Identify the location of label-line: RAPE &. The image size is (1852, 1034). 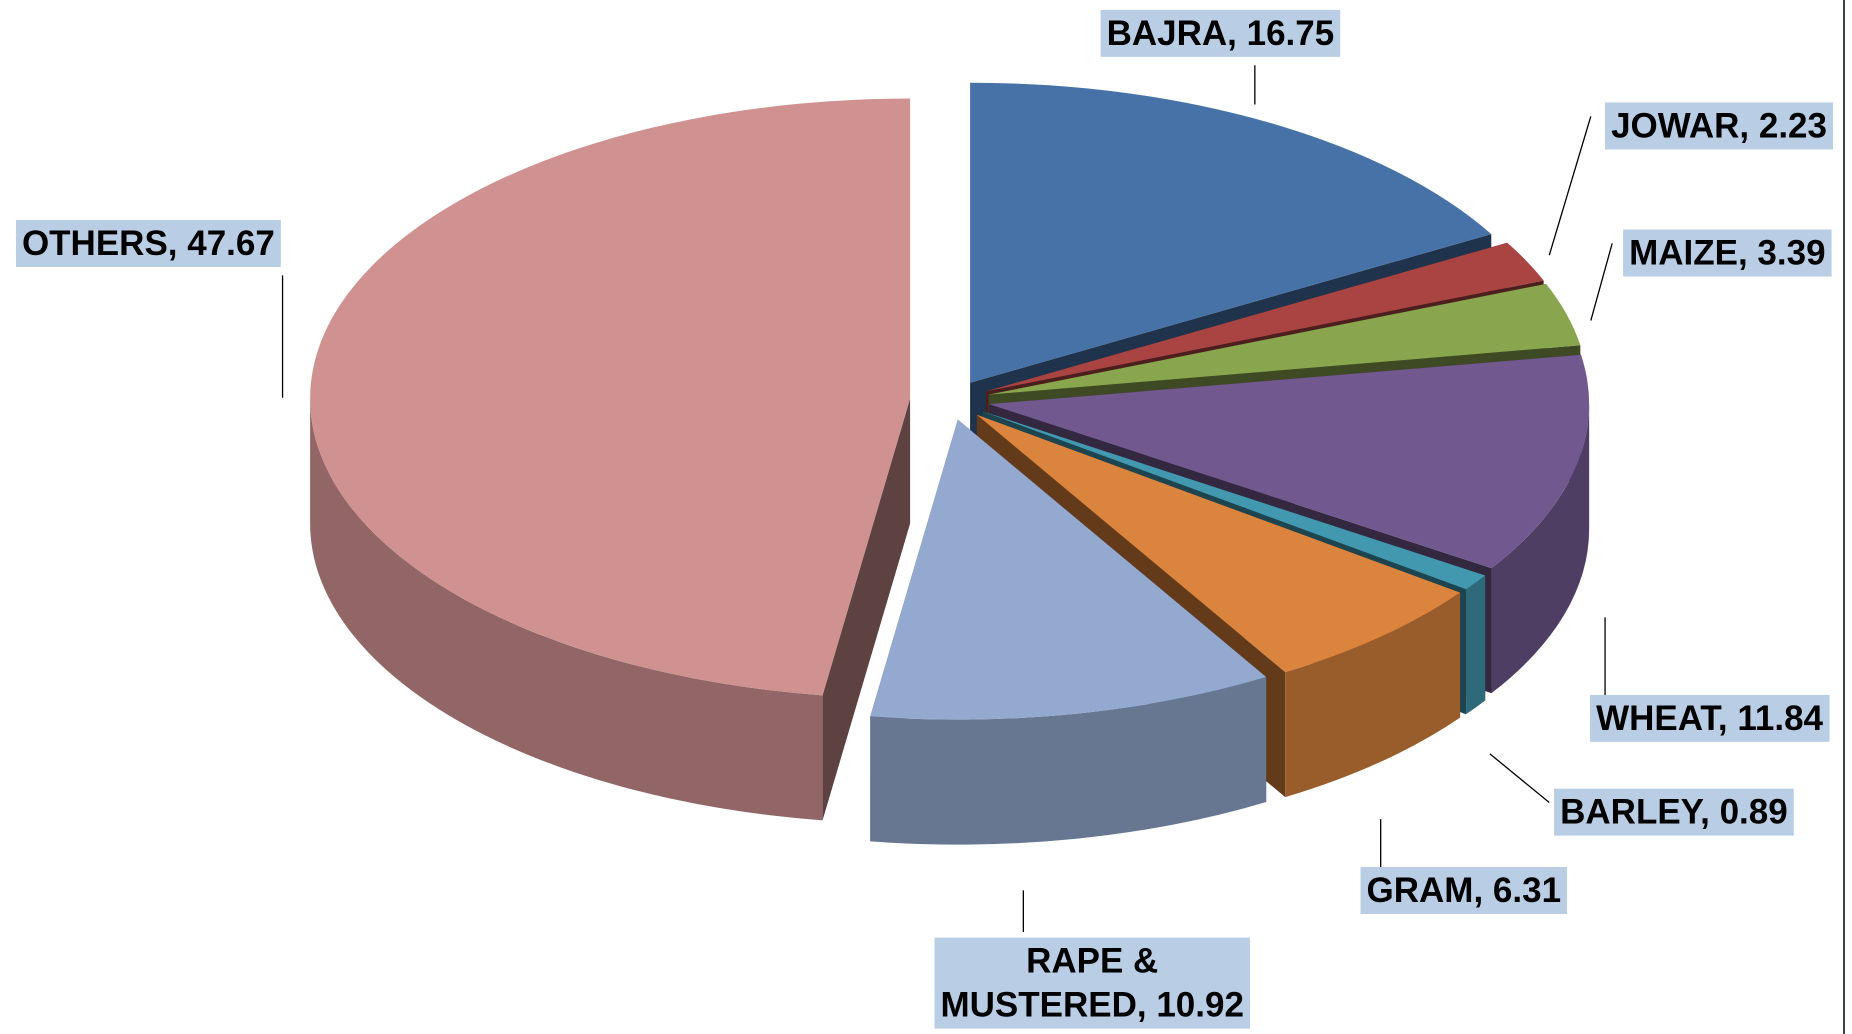
(1092, 961).